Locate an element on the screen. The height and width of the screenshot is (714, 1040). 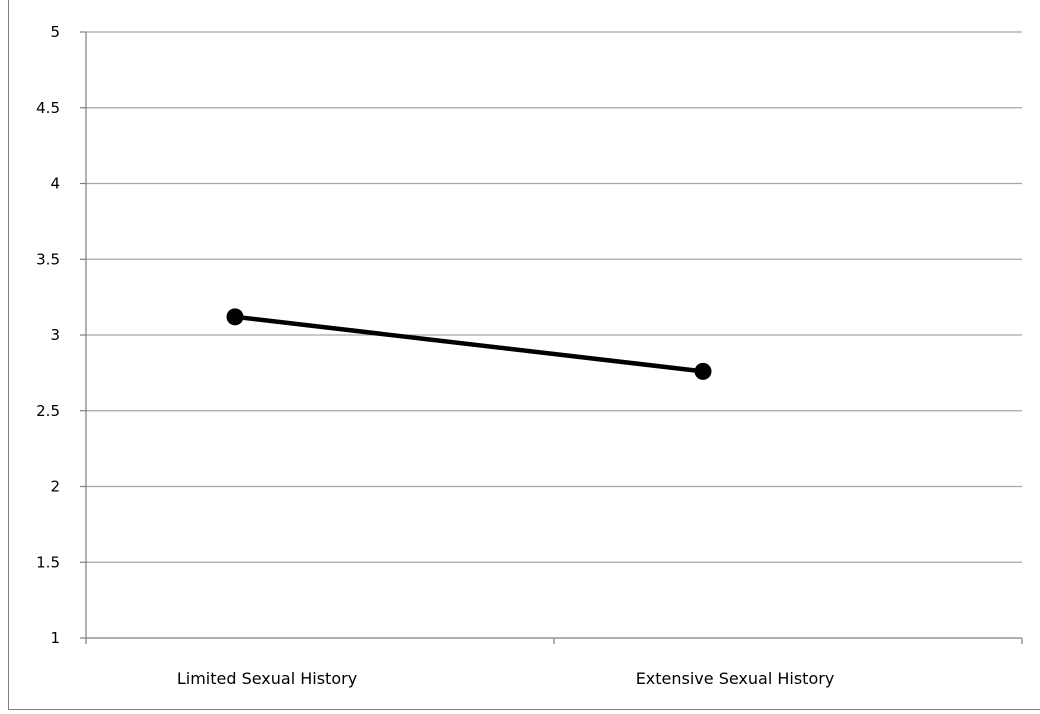
series is located at coordinates (469, 344).